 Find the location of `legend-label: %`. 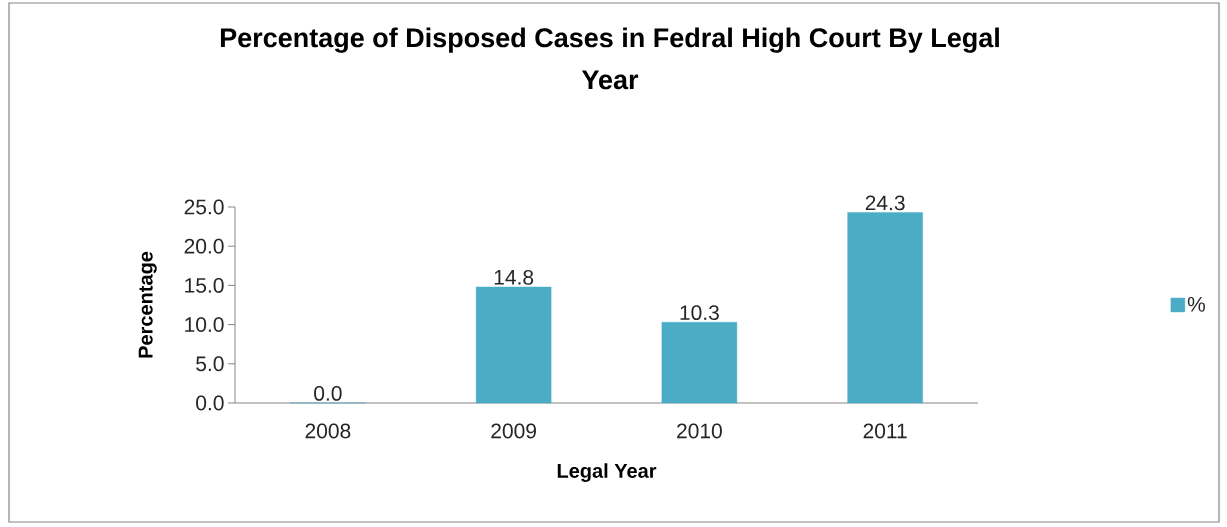

legend-label: % is located at coordinates (1196, 304).